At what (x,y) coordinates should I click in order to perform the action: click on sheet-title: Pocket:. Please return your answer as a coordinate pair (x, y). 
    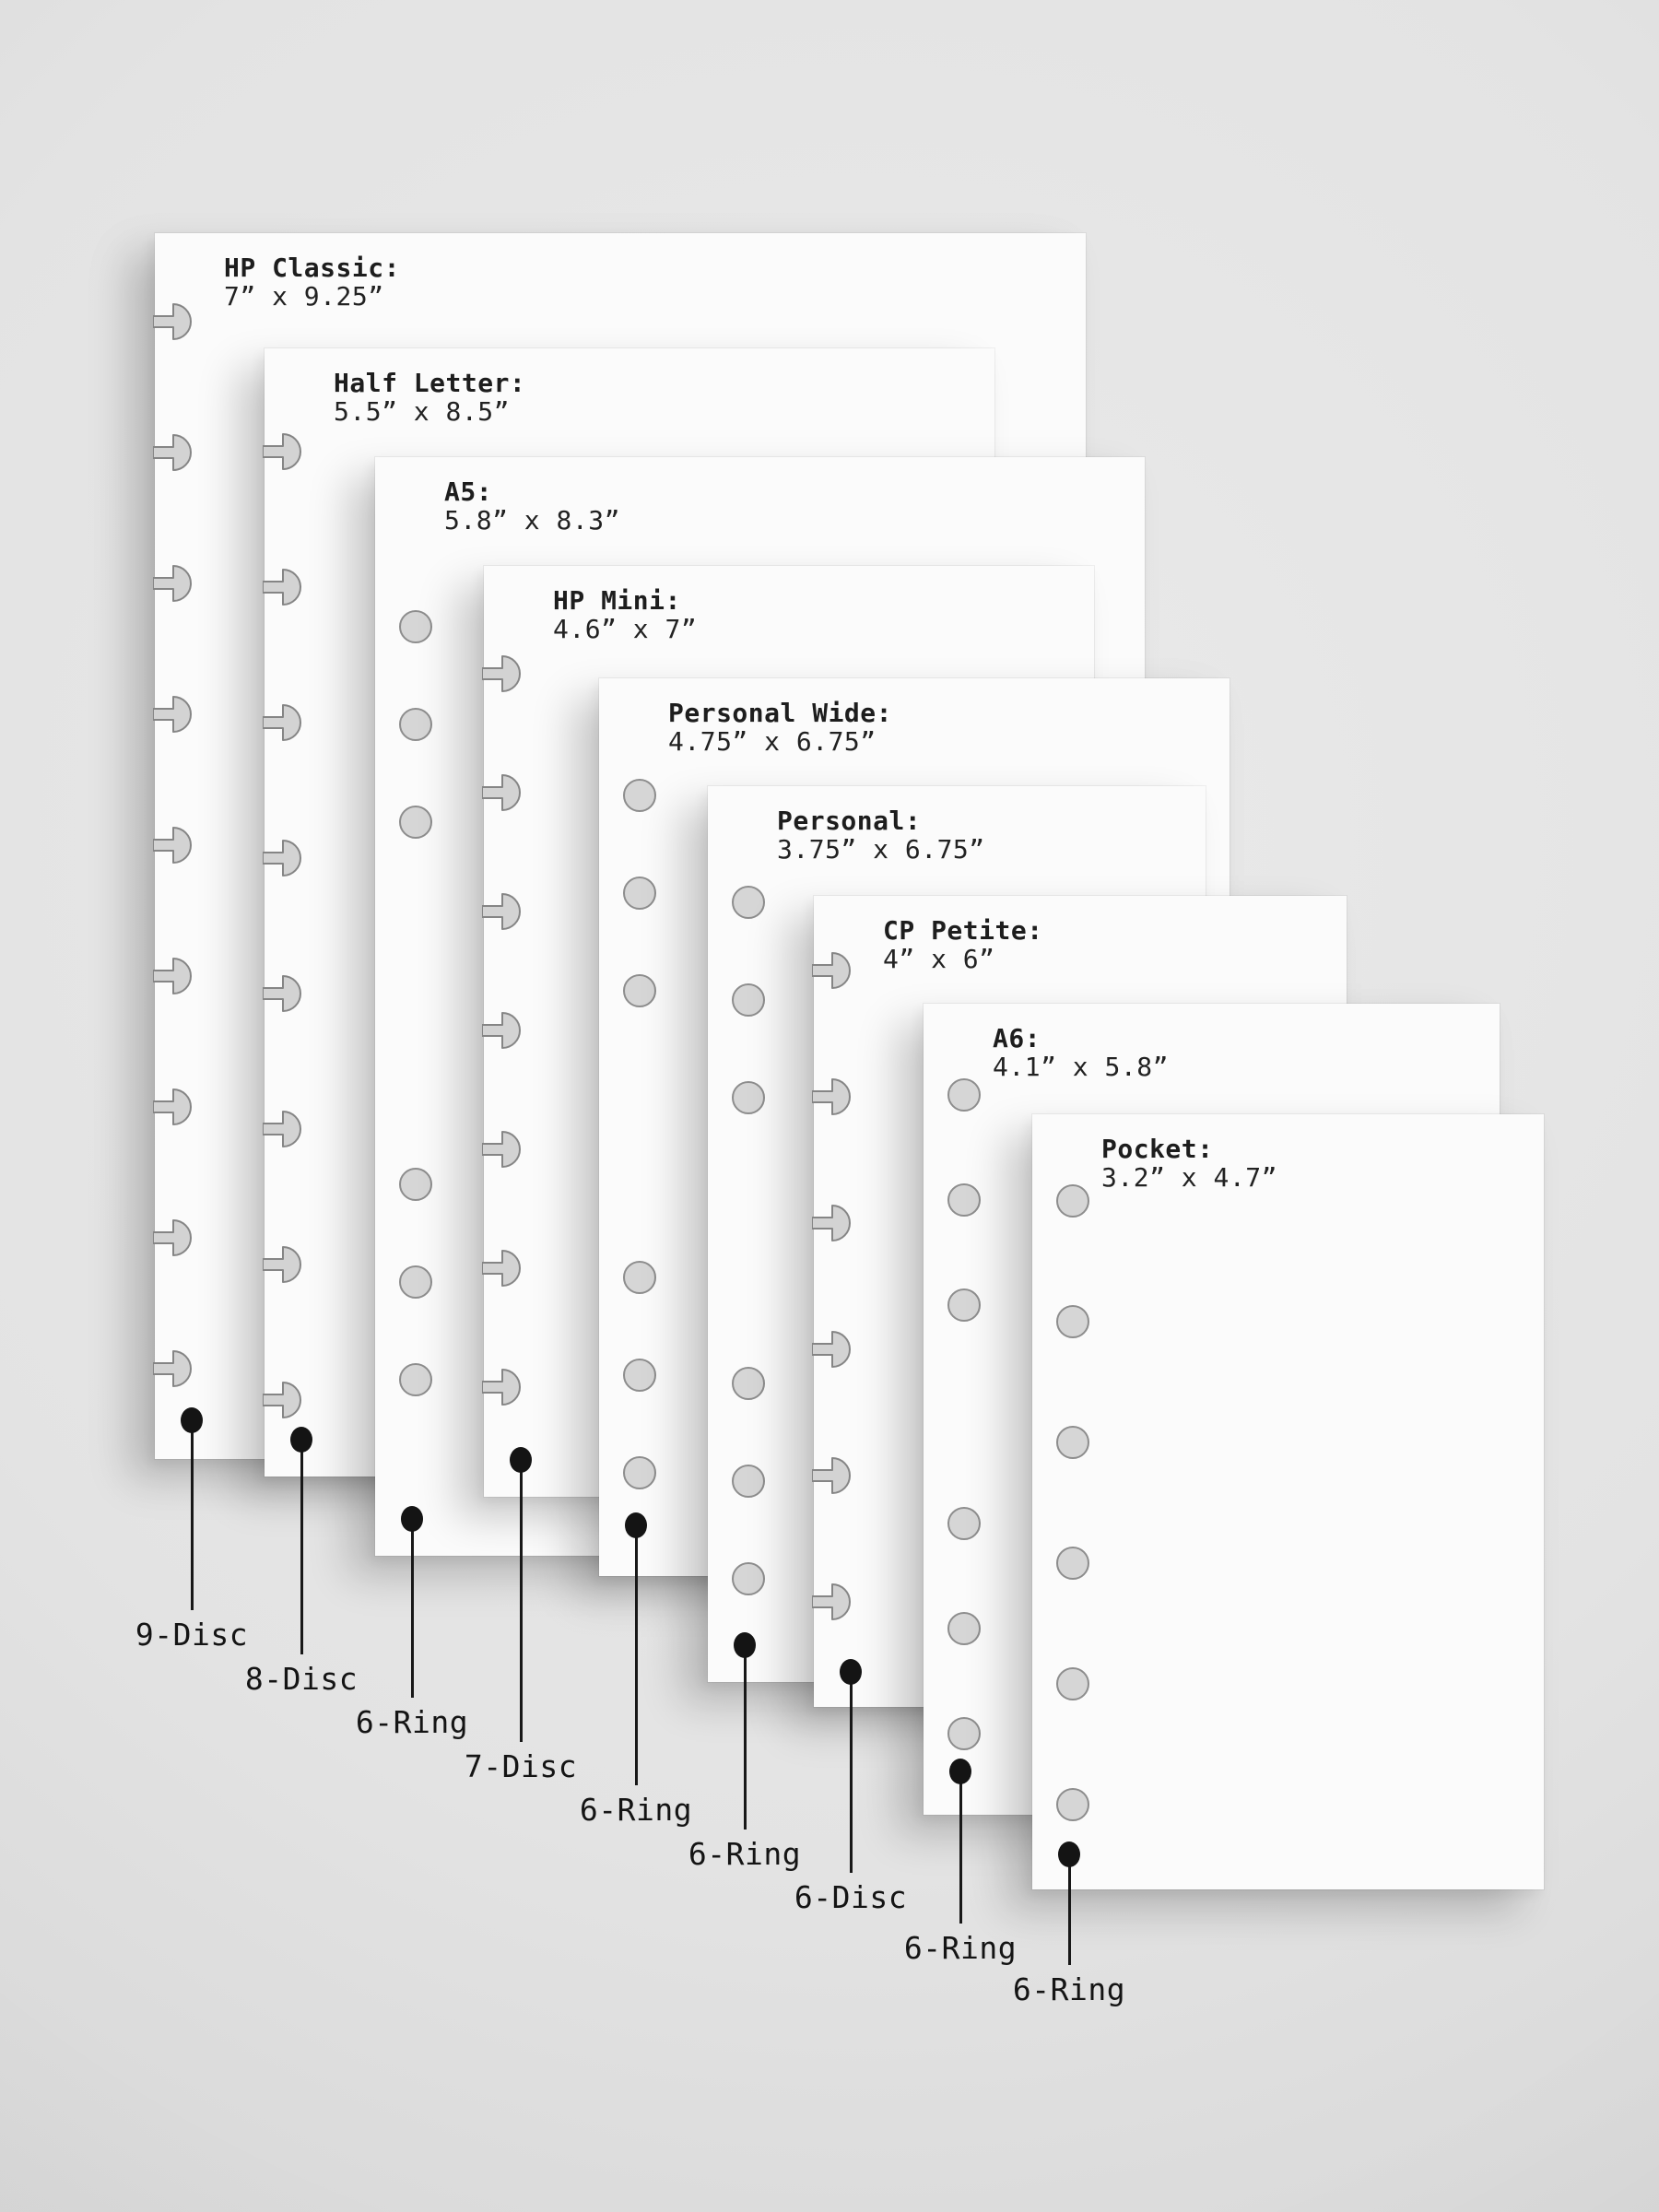
    Looking at the image, I should click on (1157, 1149).